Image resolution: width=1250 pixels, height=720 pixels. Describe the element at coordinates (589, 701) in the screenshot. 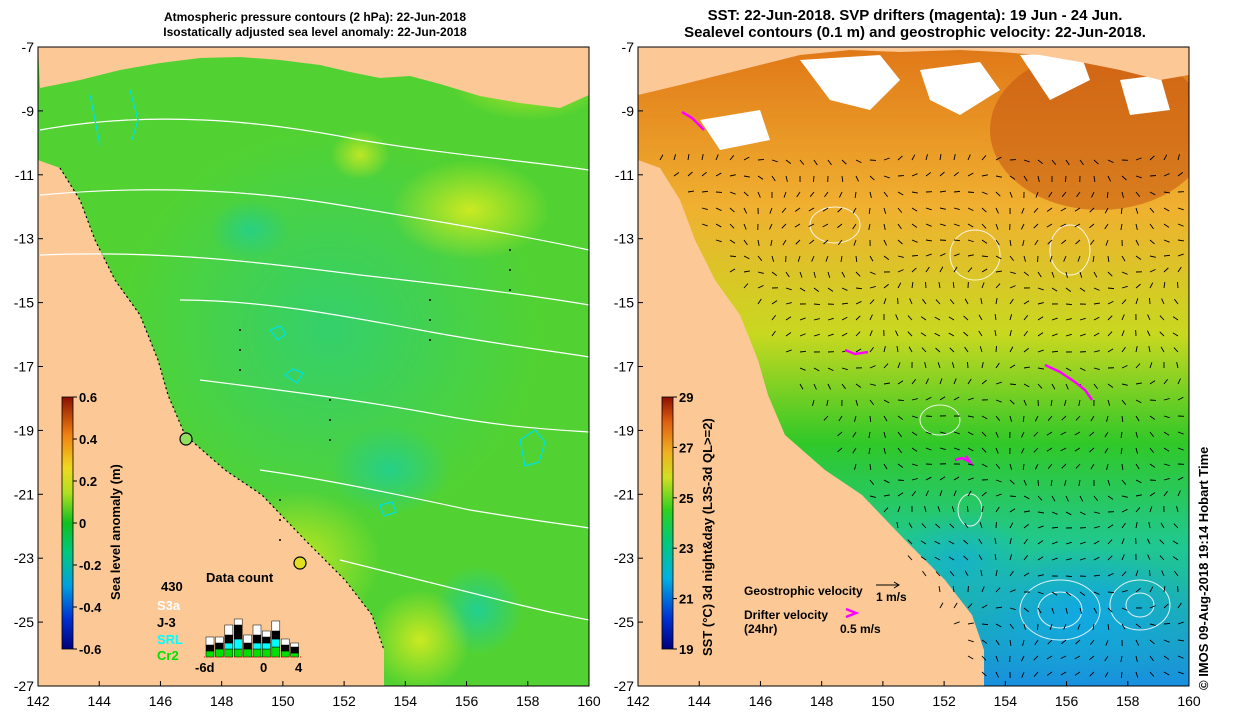

I see `x-tick-label: 160` at that location.